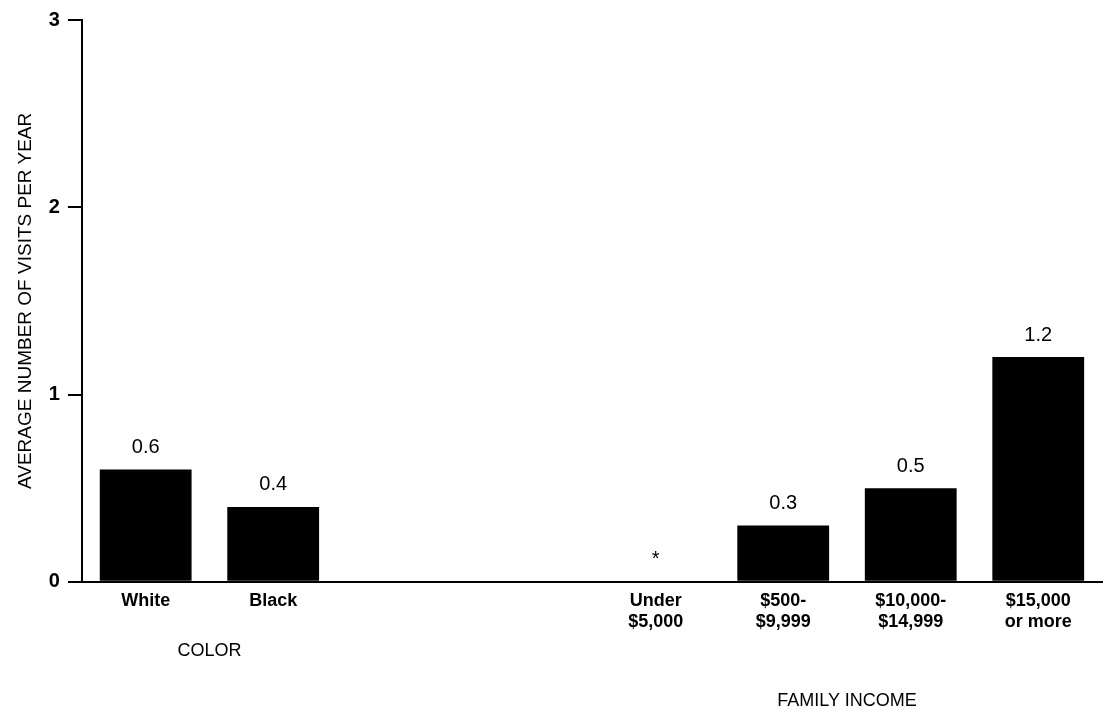 Image resolution: width=1112 pixels, height=721 pixels. What do you see at coordinates (54, 18) in the screenshot?
I see `y-tick-label: 3` at bounding box center [54, 18].